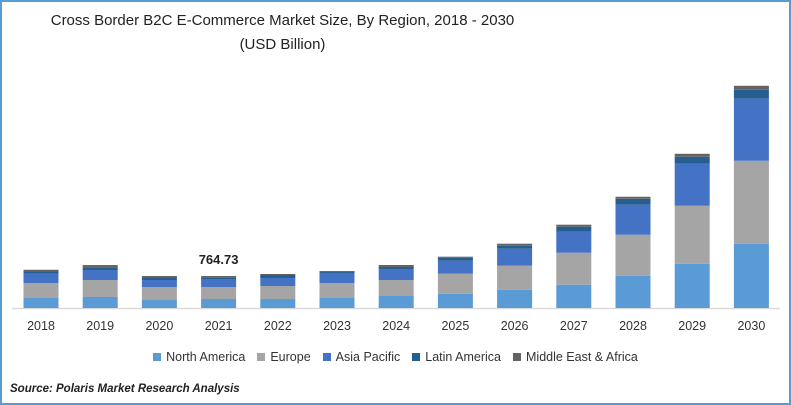  I want to click on bar-segment-2018-asia-pacific, so click(41, 278).